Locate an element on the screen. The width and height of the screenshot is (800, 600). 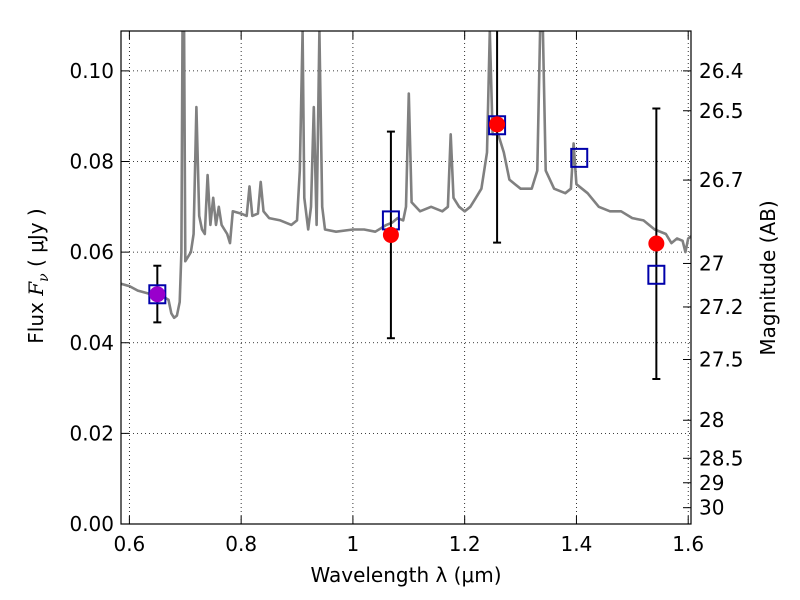
x-tick-label: 1 is located at coordinates (353, 544).